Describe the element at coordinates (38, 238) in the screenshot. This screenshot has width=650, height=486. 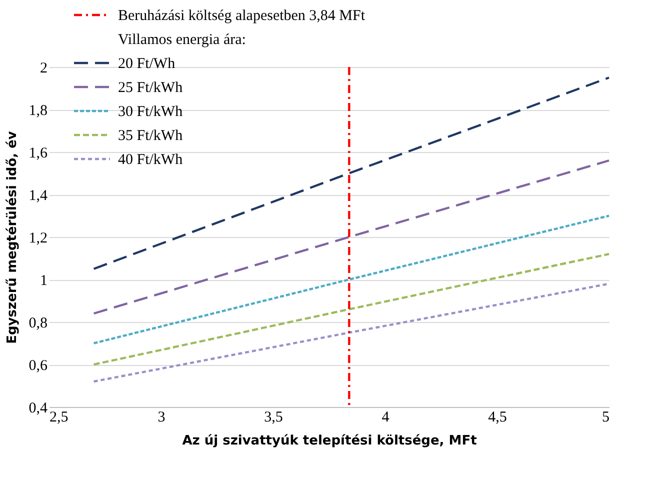
I see `y-tick-label: 1,2` at that location.